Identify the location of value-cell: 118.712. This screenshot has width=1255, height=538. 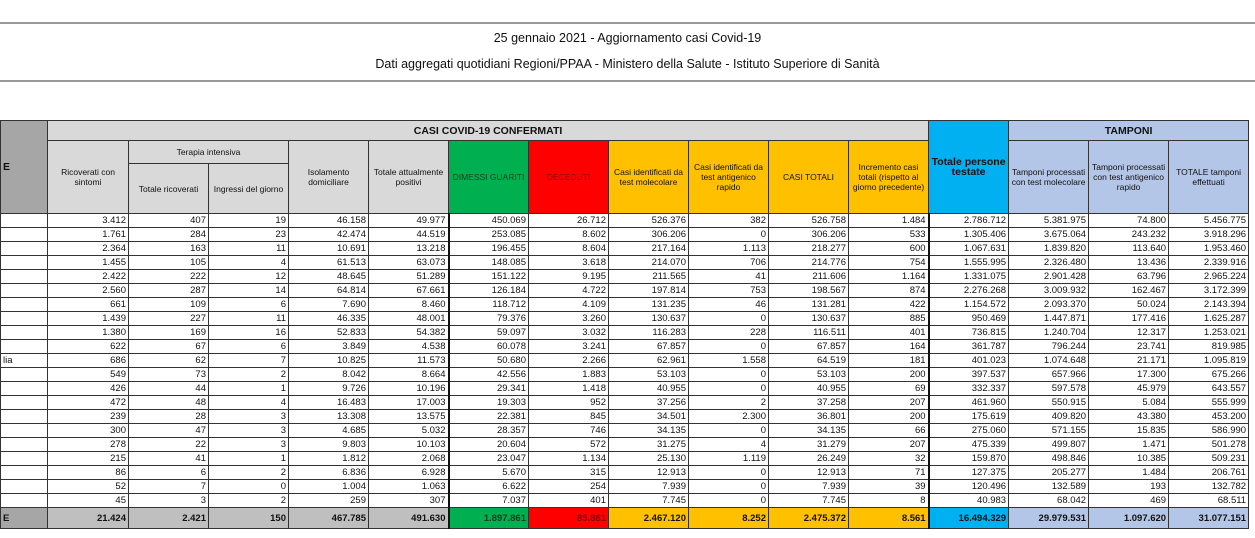
(488, 304).